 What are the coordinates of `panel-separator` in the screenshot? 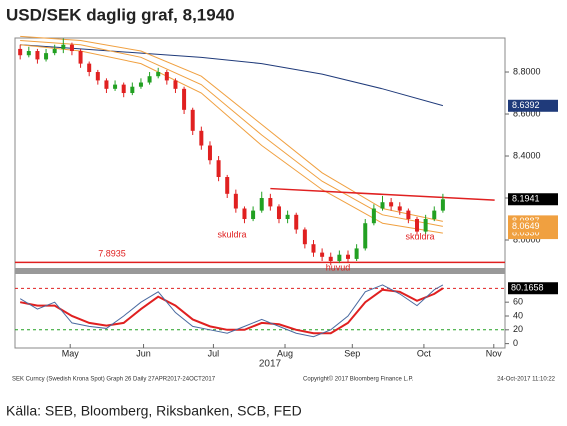 It's located at (260, 271).